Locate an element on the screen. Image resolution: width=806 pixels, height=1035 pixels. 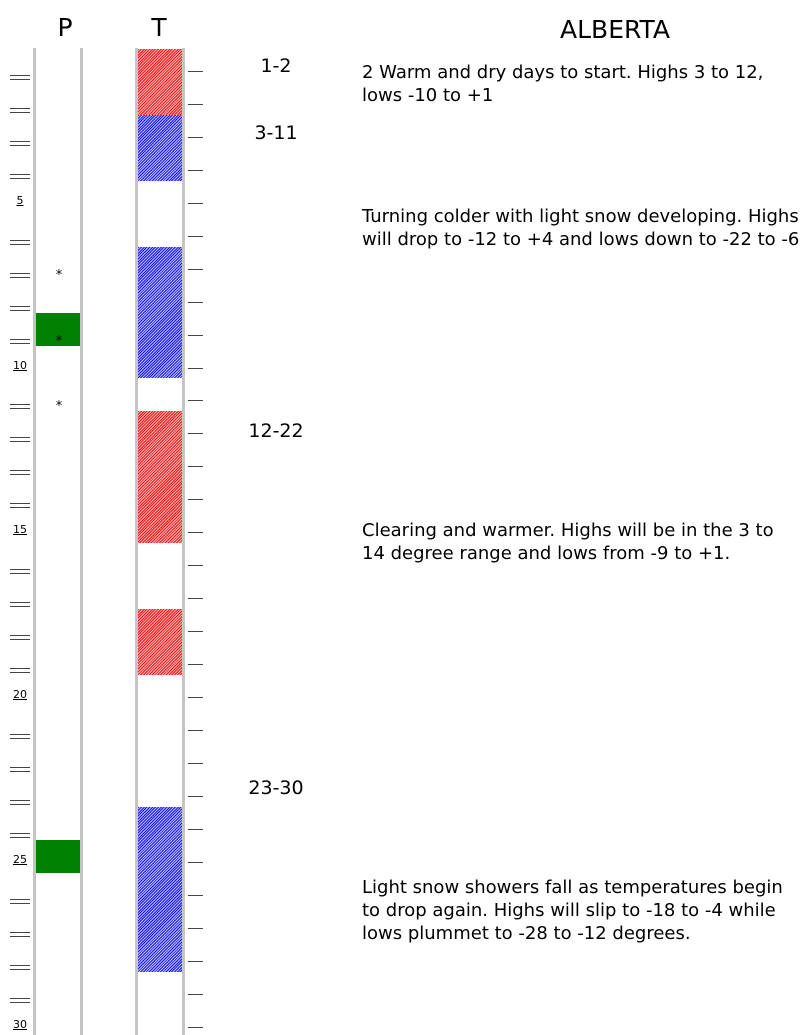
precip-column-header: P is located at coordinates (65, 27).